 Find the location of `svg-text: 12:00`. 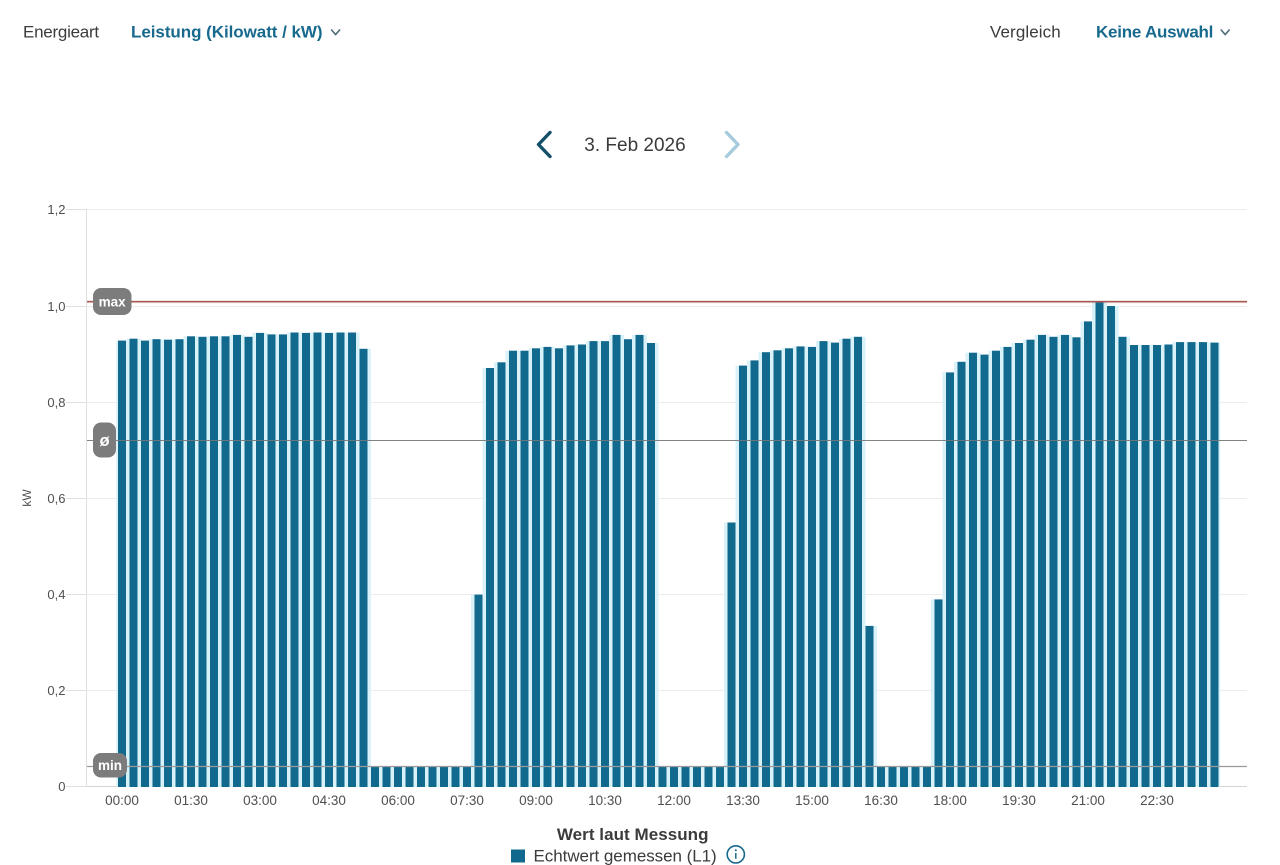

svg-text: 12:00 is located at coordinates (674, 800).